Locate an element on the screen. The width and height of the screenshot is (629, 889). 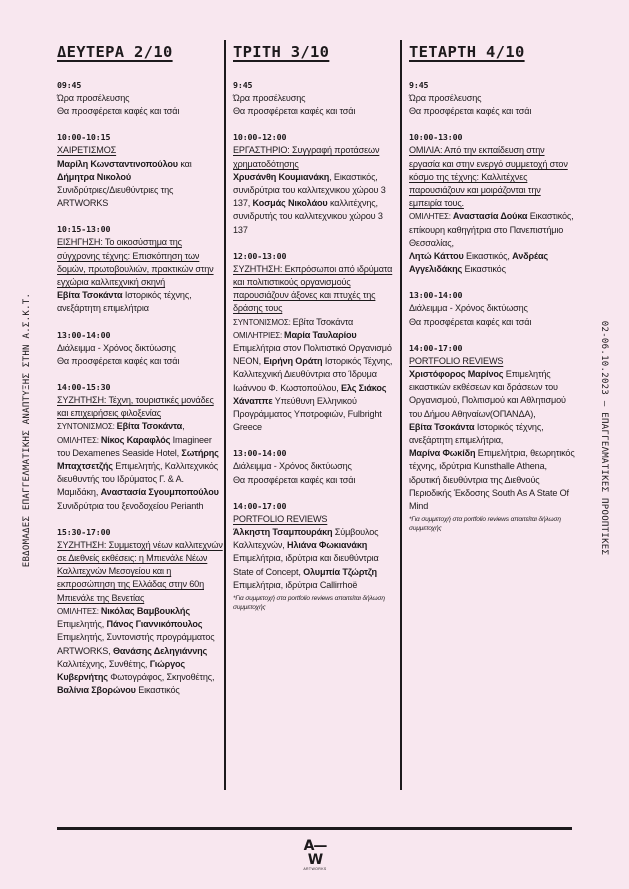
speaker-name: Αναστασία Δούκα is located at coordinates (490, 216).